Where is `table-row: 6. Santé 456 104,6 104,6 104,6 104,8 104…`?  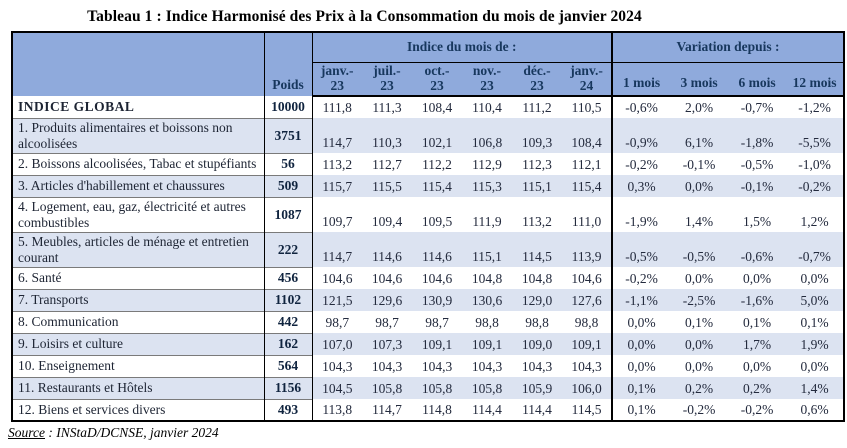
table-row: 6. Santé 456 104,6 104,6 104,6 104,8 104… is located at coordinates (428, 277).